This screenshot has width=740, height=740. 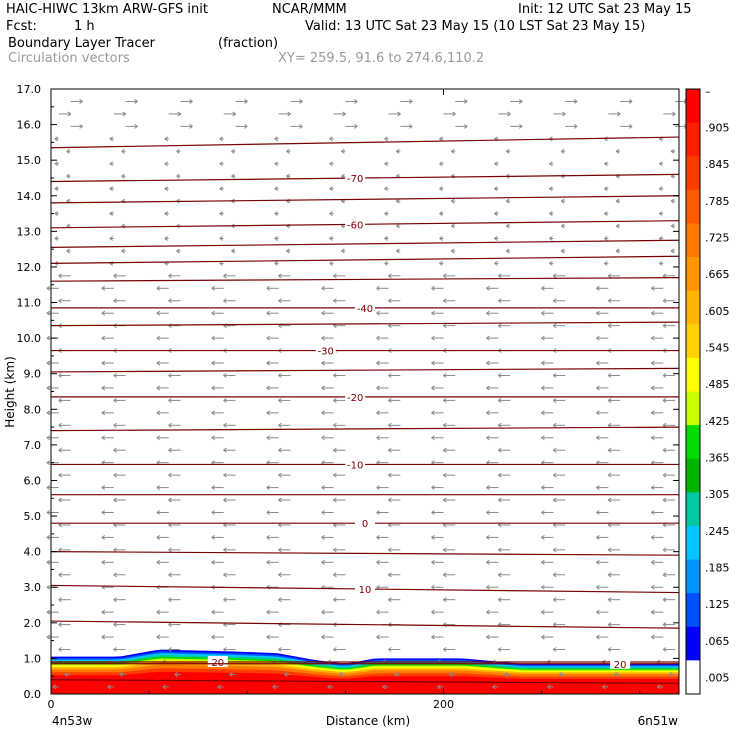 I want to click on colorbar-label: .125, so click(x=717, y=604).